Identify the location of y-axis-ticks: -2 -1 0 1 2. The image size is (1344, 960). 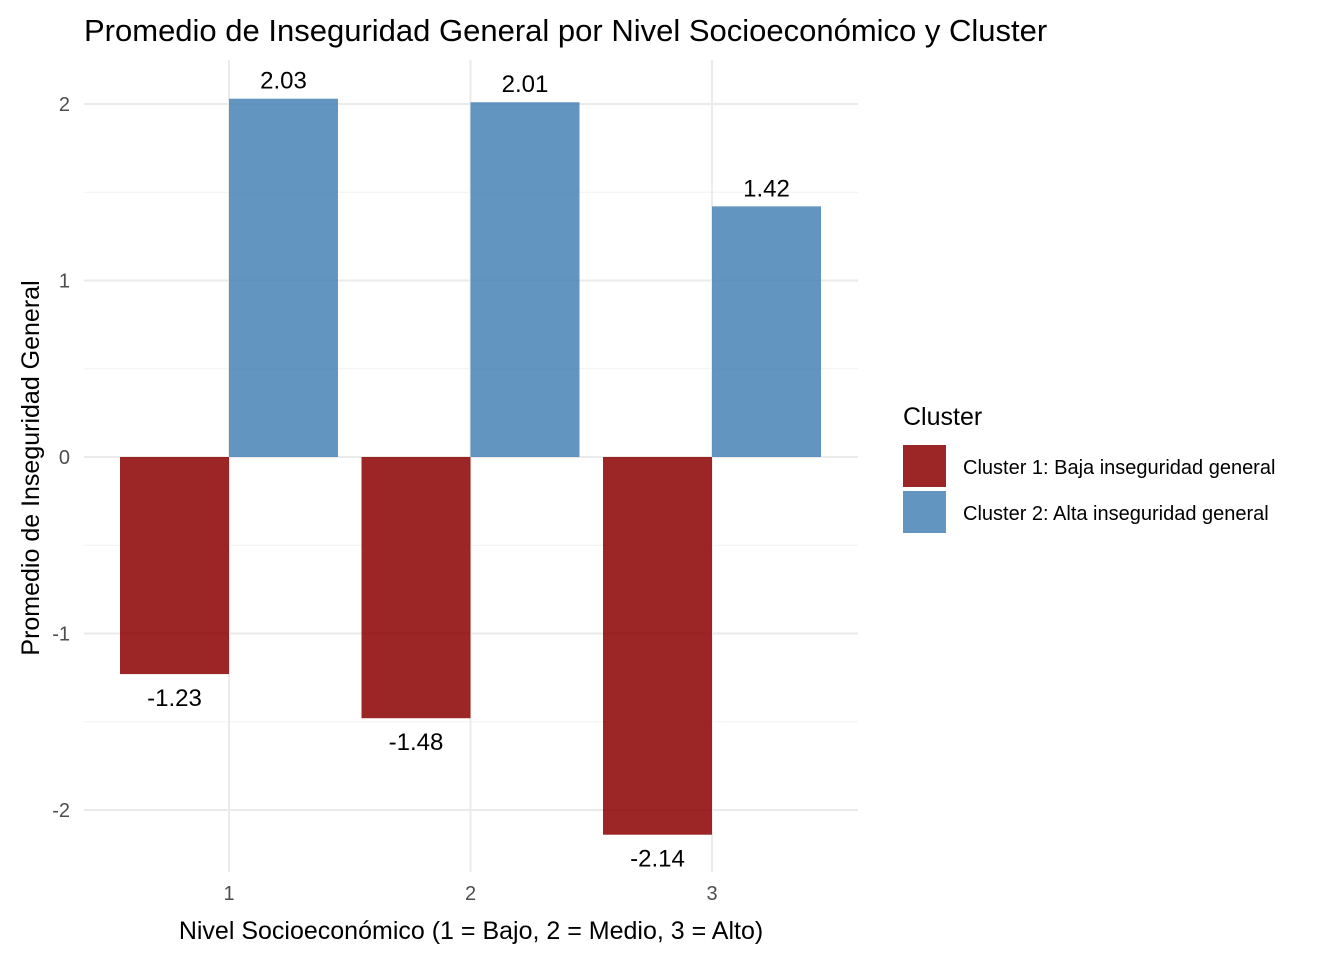
(61, 458).